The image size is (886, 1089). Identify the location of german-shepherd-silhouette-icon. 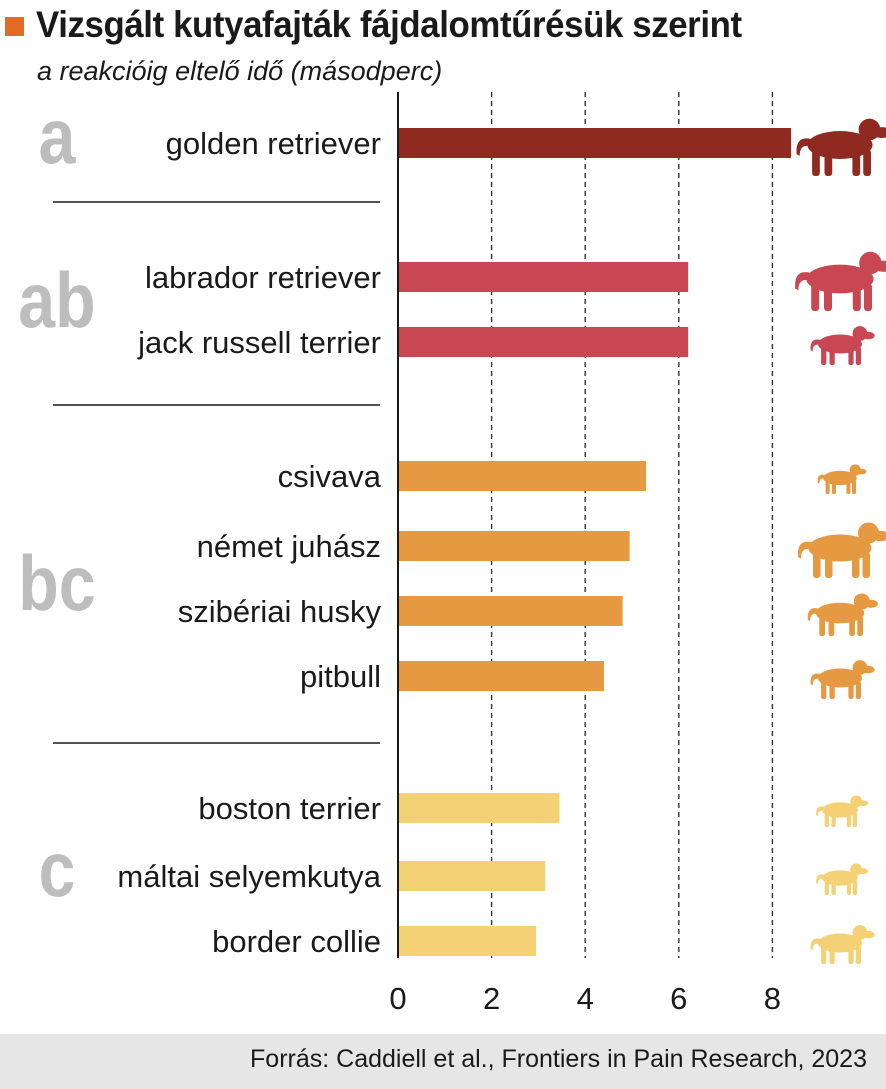
(841, 550).